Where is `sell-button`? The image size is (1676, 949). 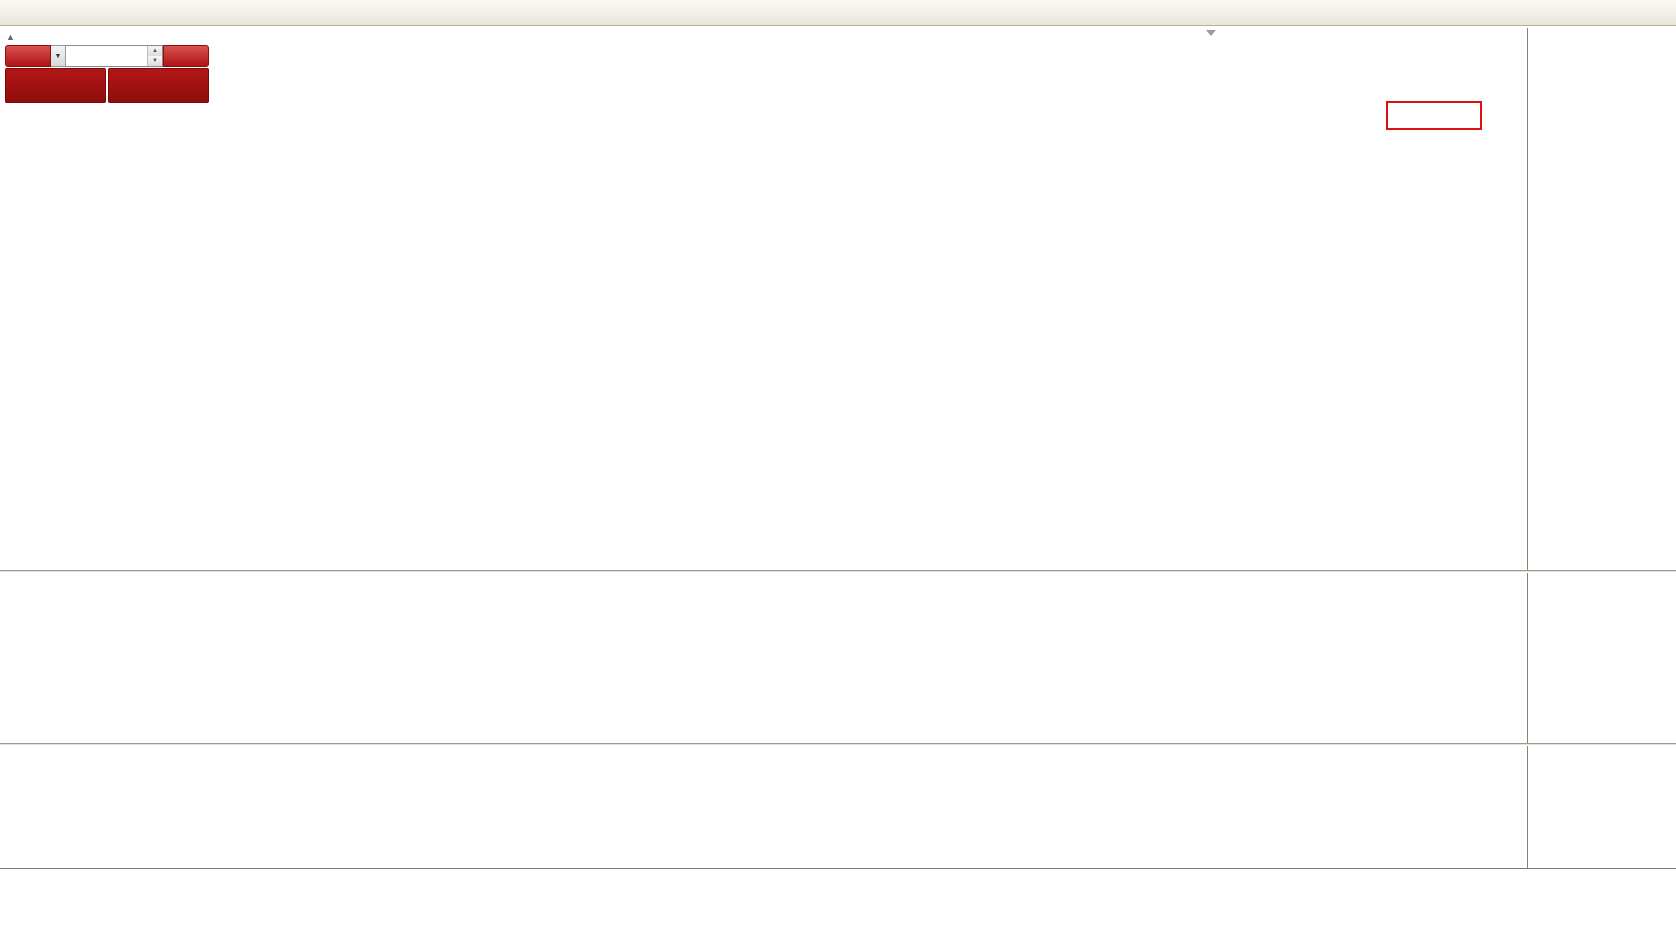
sell-button is located at coordinates (28, 56).